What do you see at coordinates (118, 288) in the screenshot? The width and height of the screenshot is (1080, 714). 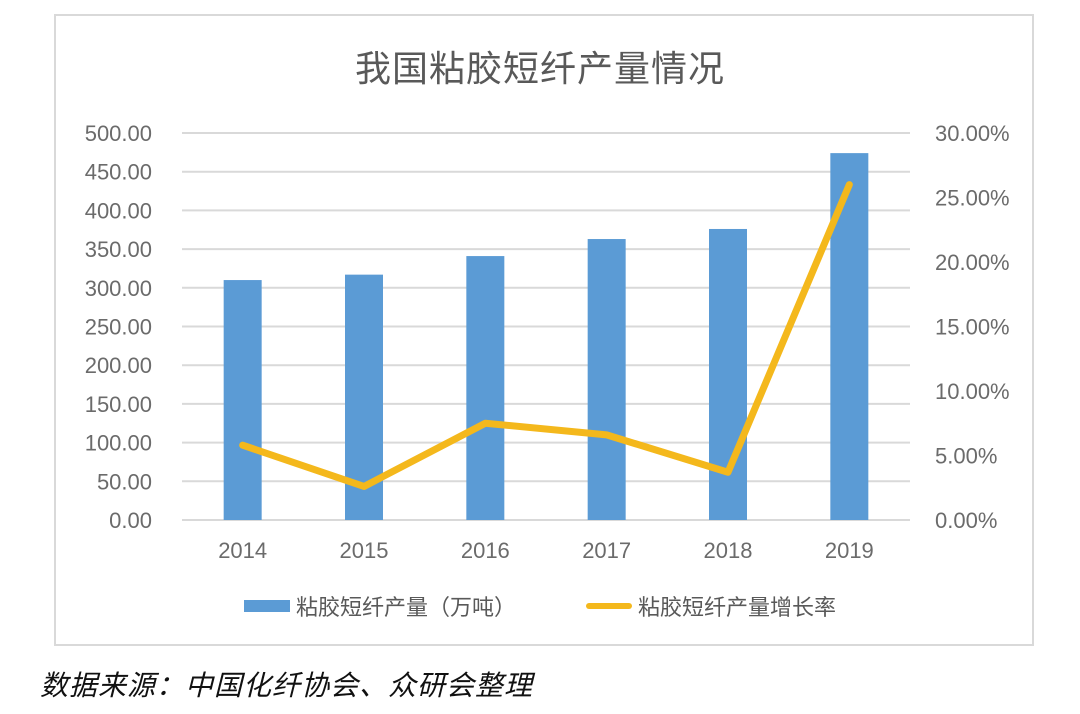 I see `y-tick-label: 300.00` at bounding box center [118, 288].